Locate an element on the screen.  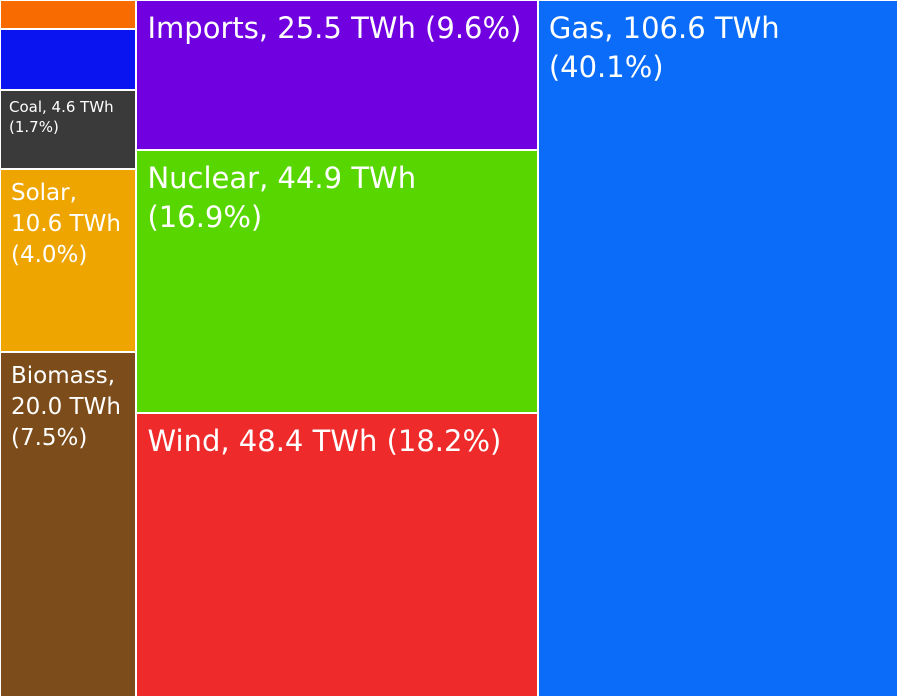
cell-label: Solar, 10.6 TWh (4.0%) is located at coordinates (66, 224).